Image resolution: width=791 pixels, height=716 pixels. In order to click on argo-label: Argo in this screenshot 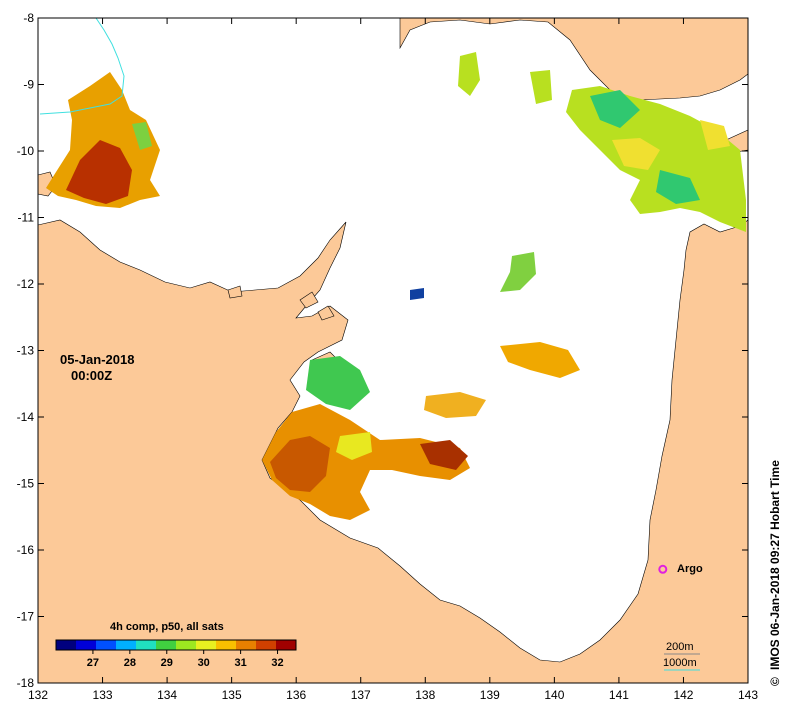, I will do `click(690, 569)`.